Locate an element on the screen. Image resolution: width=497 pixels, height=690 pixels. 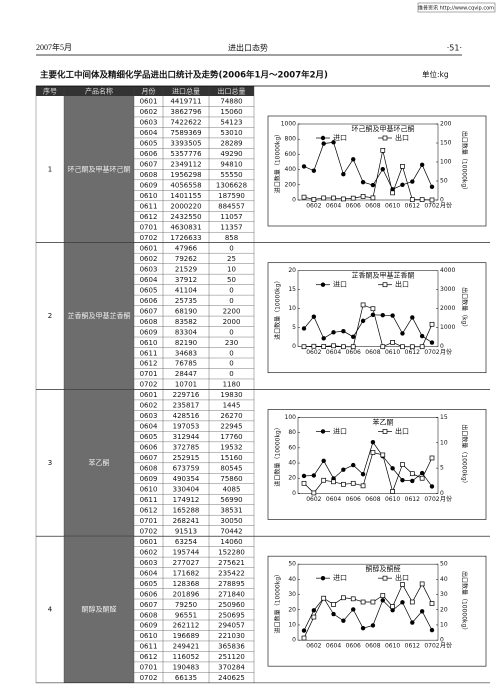
y-tick-label: 50 is located at coordinates (292, 564).